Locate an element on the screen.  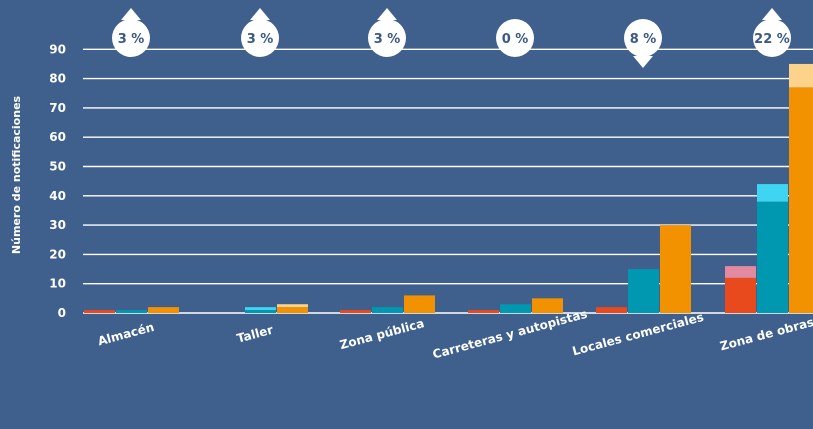
x-category-label: Almacén is located at coordinates (125, 334).